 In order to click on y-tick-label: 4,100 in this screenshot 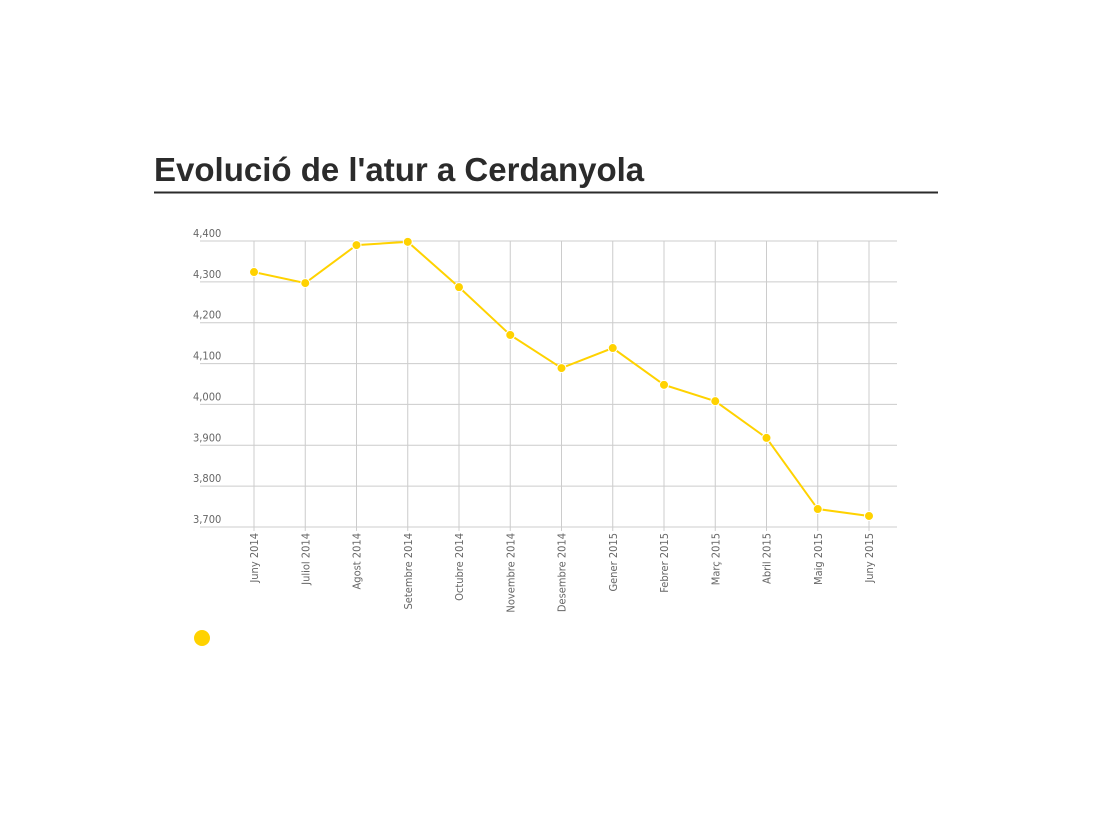, I will do `click(207, 356)`.